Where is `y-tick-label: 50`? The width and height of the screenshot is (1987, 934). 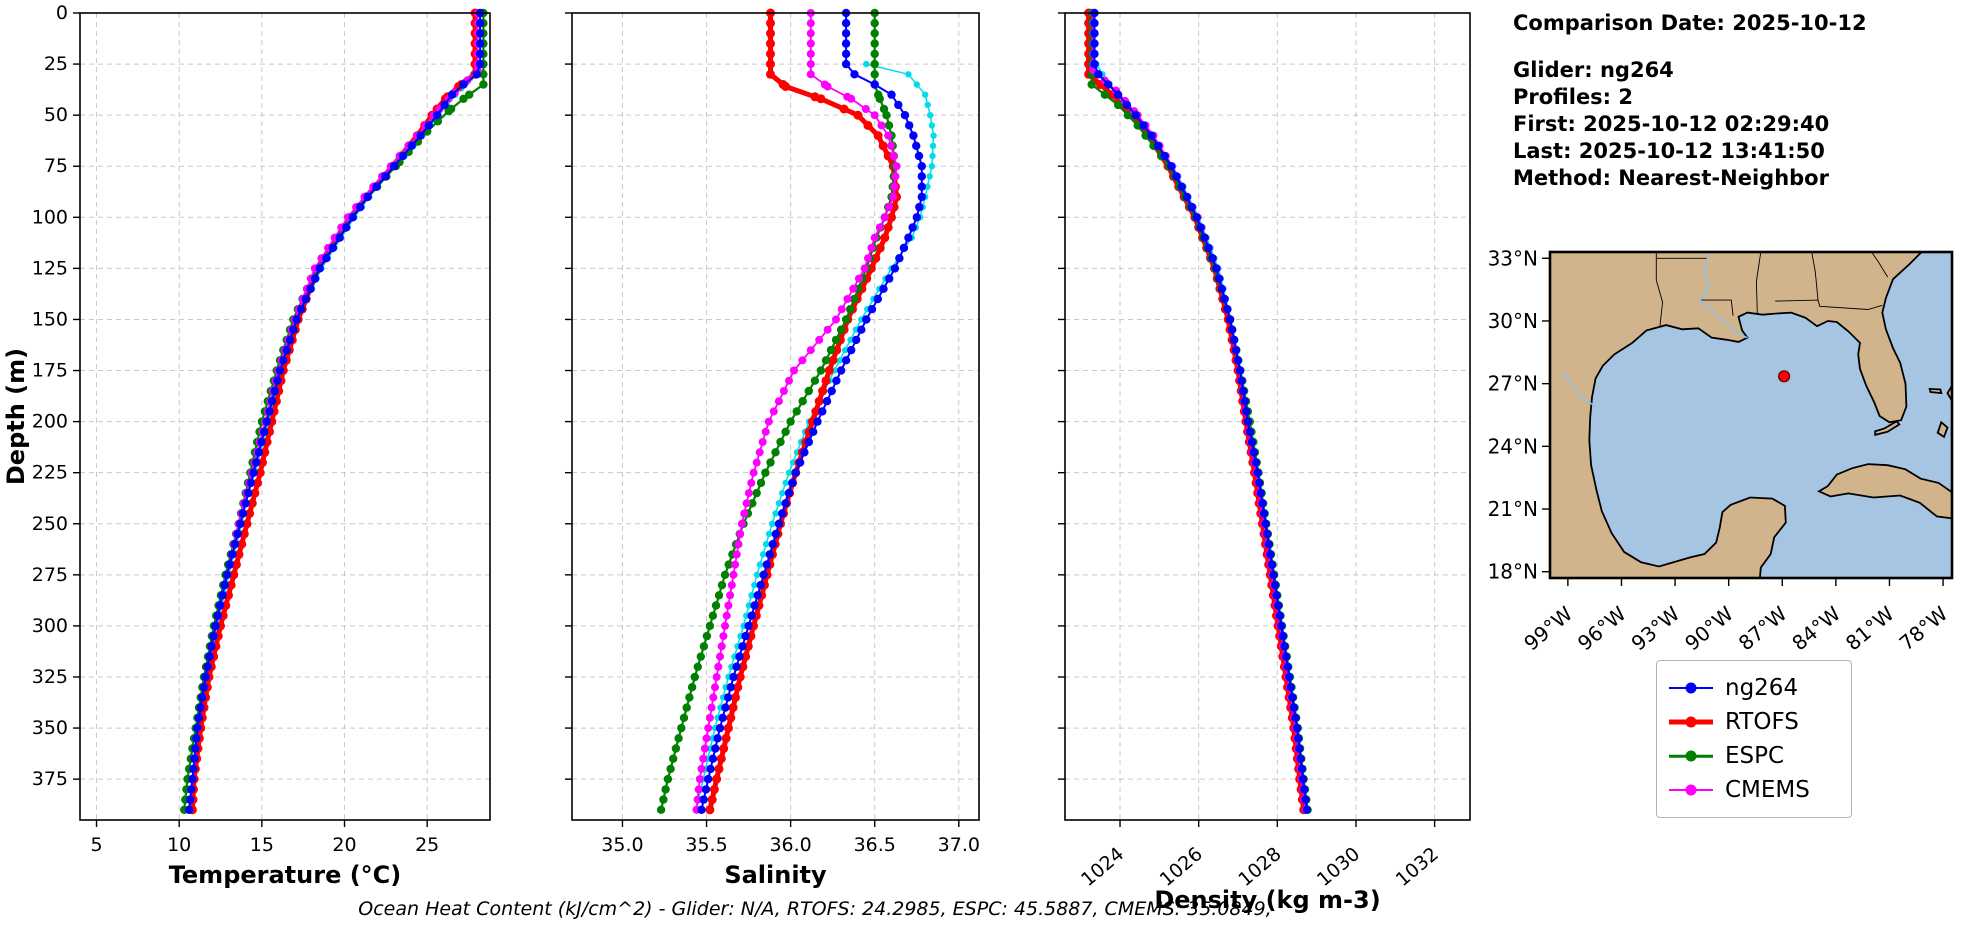
y-tick-label: 50 is located at coordinates (56, 115).